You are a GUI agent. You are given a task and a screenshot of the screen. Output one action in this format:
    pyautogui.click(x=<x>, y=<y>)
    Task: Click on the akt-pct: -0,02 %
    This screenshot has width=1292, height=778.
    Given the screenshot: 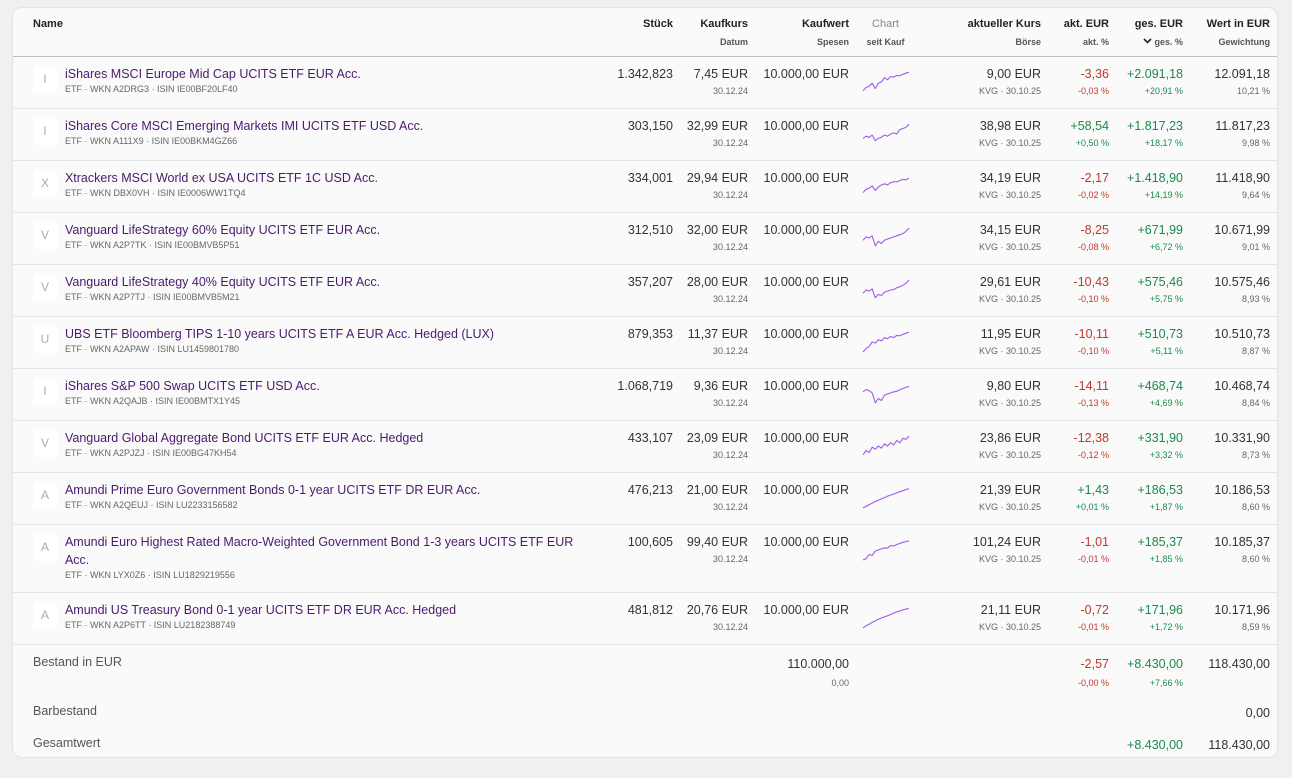 What is the action you would take?
    pyautogui.click(x=1093, y=194)
    